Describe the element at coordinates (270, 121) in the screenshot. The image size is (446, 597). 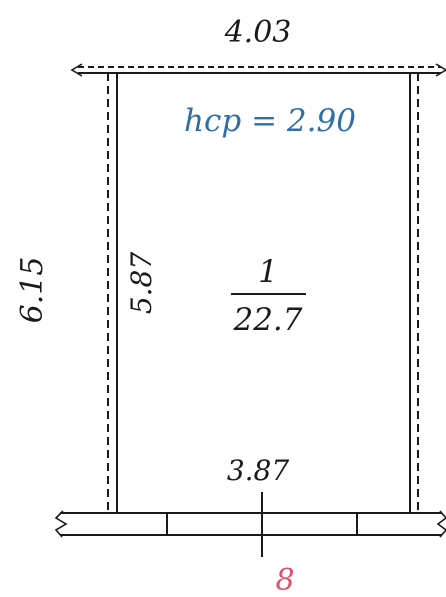
I see `ceiling-height-label: hcp = 2.90` at that location.